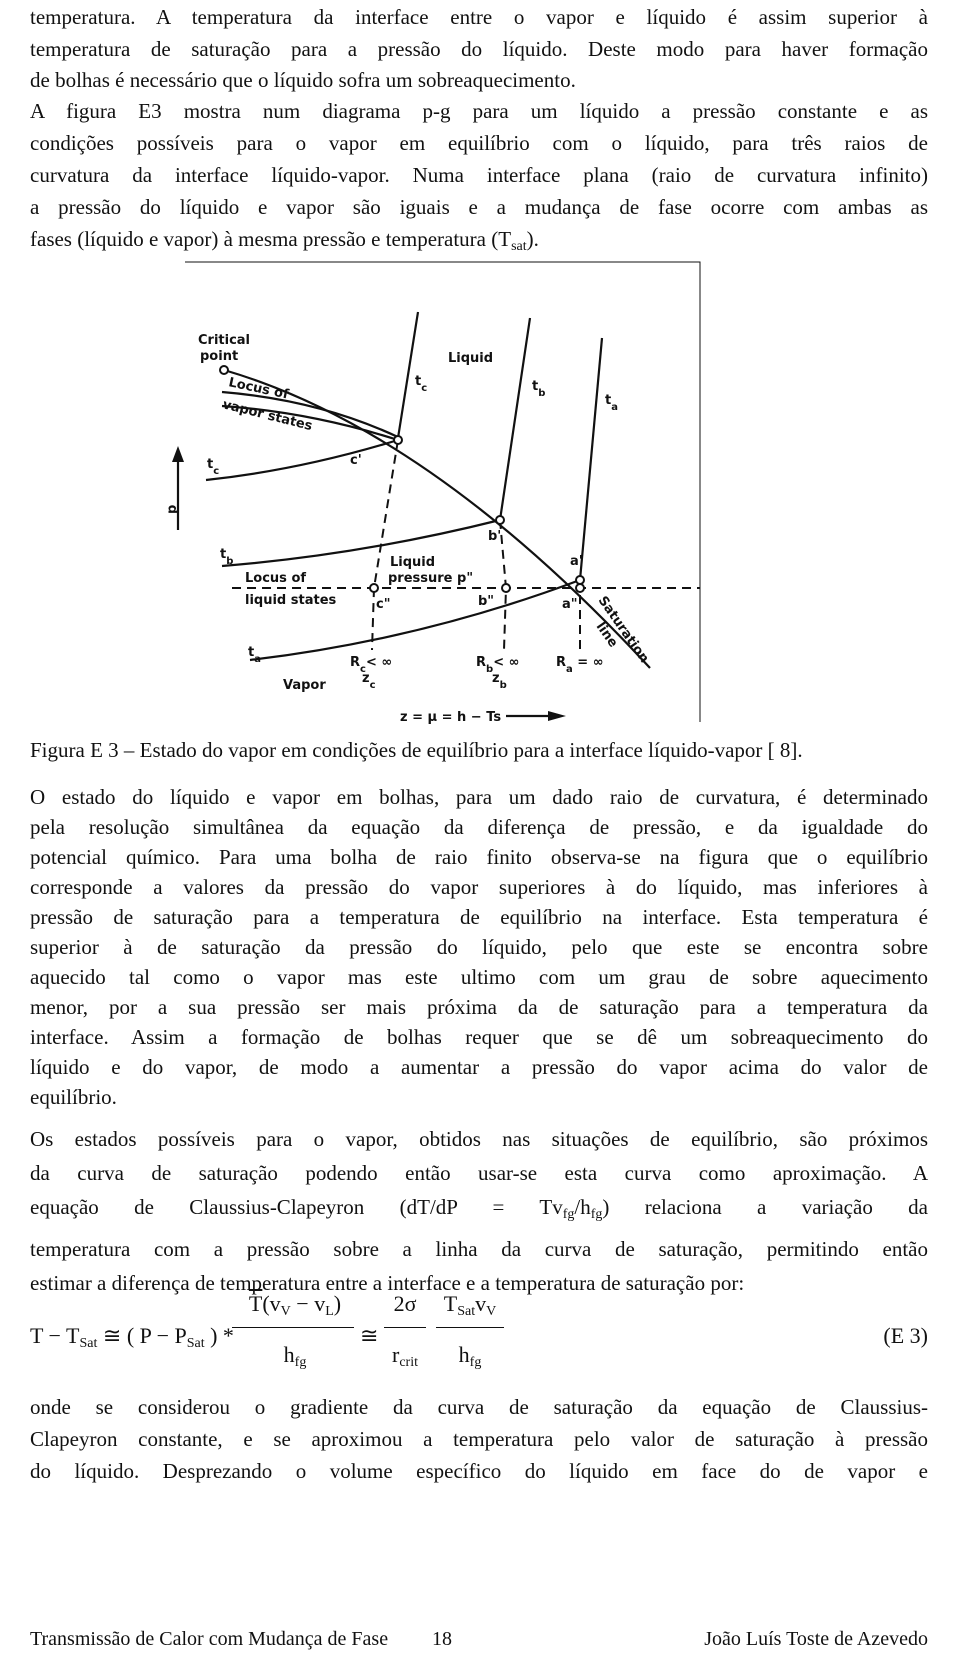 This screenshot has width=960, height=1666. Describe the element at coordinates (464, 1354) in the screenshot. I see `text-run: h` at that location.